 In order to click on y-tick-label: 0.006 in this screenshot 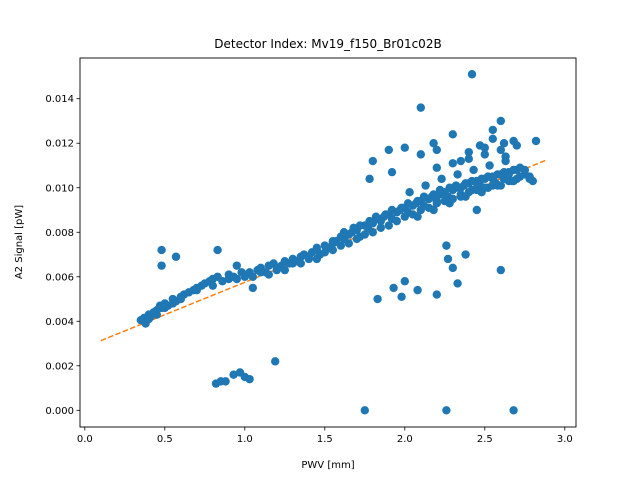, I will do `click(59, 277)`.